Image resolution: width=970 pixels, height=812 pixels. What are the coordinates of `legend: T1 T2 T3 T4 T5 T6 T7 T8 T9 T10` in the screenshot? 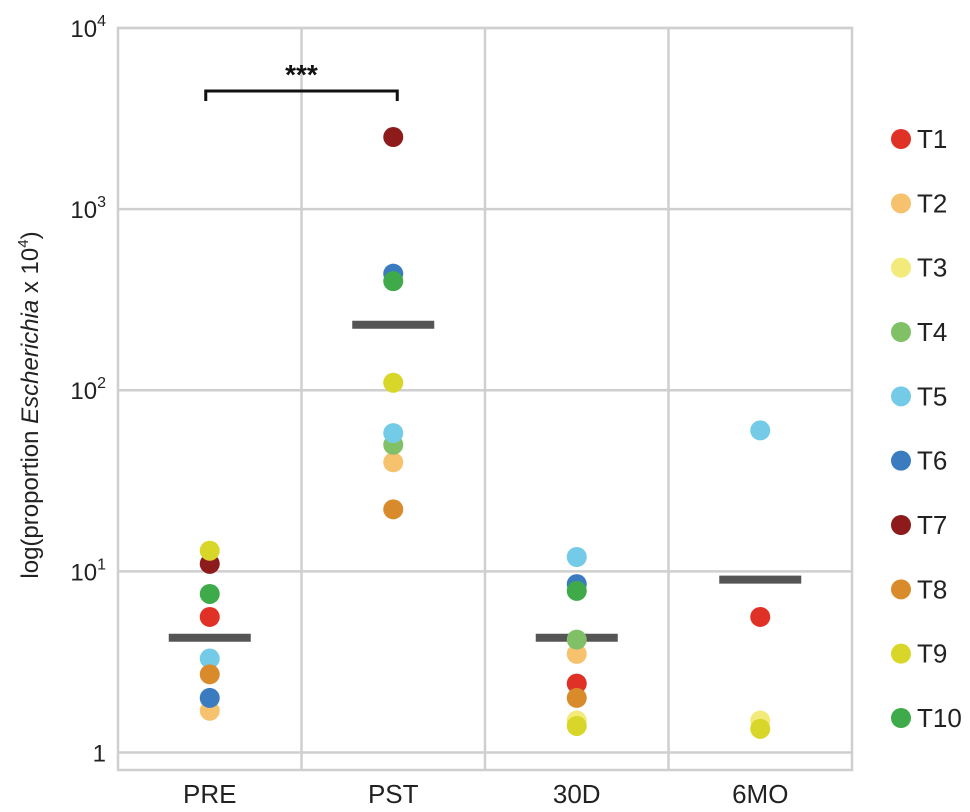 It's located at (926, 428).